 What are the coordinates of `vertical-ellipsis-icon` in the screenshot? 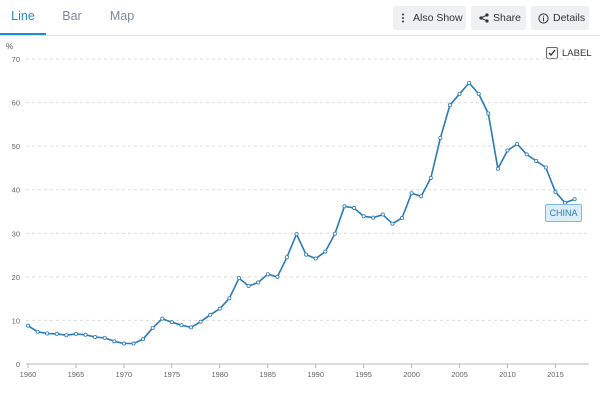 It's located at (403, 18).